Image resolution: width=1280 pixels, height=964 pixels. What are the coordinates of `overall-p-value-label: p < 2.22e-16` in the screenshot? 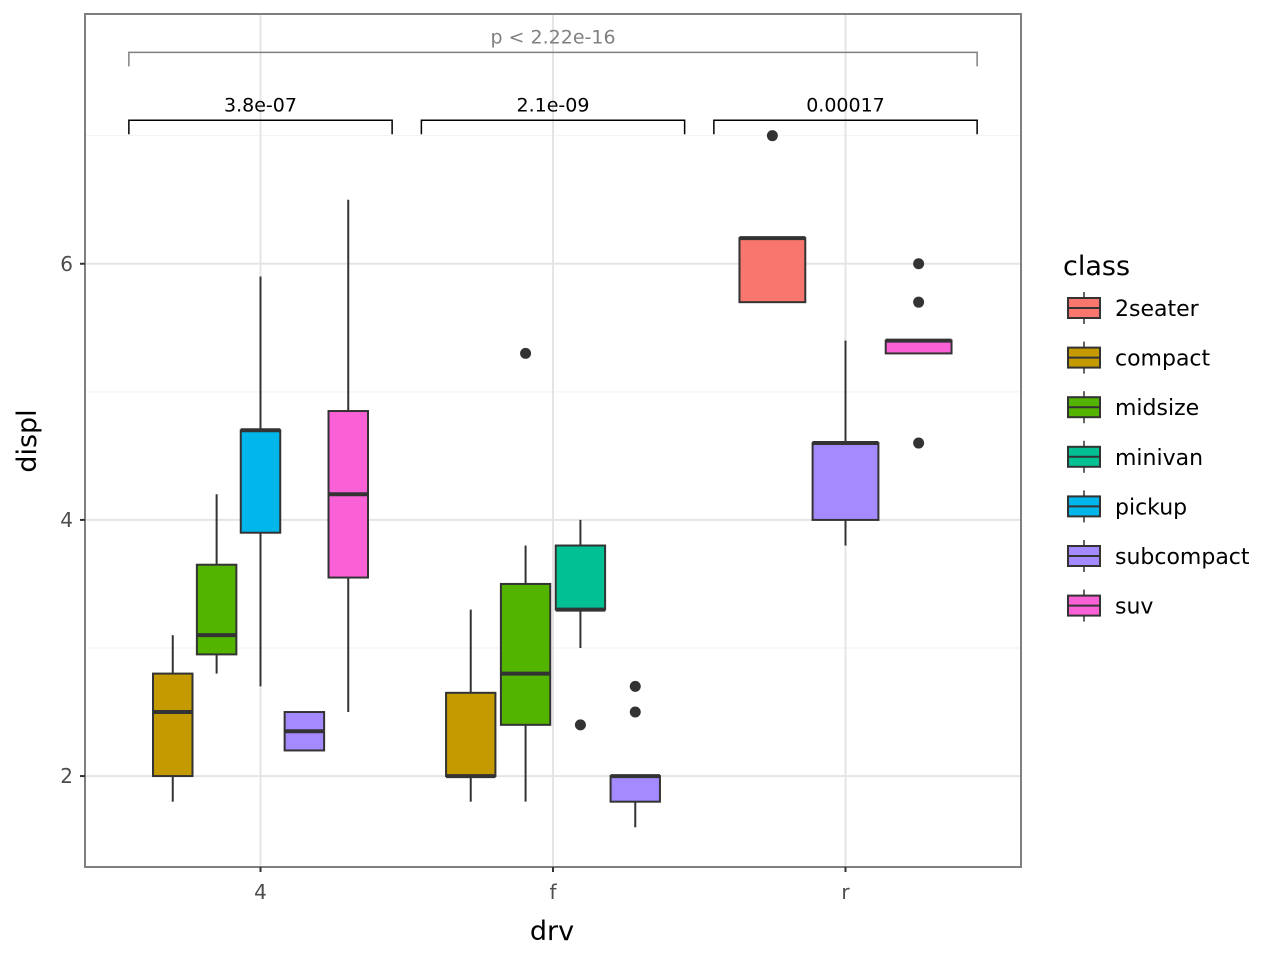 It's located at (552, 37).